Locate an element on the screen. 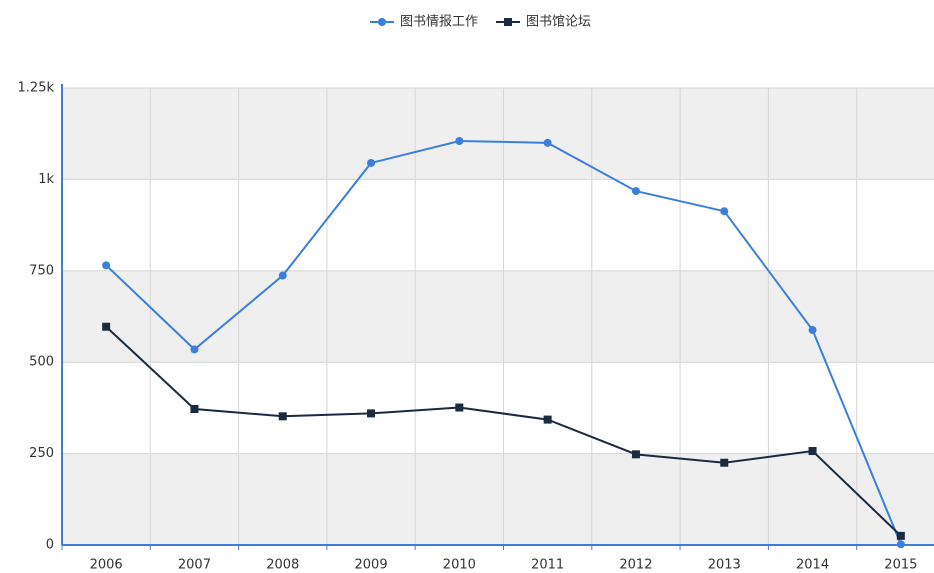 This screenshot has height=573, width=934. x-tick-label: 2015 is located at coordinates (900, 565).